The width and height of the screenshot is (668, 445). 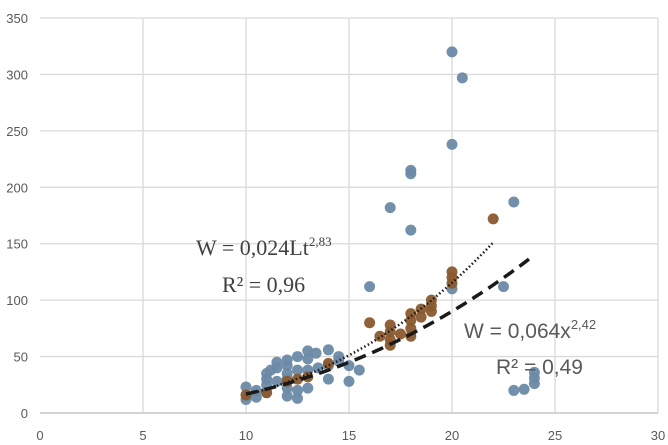 I want to click on trendline-1-r2: R² = 0,96, so click(x=263, y=284).